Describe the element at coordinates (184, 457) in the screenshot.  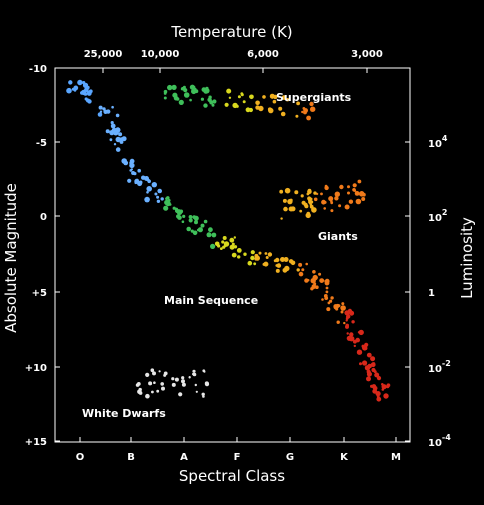
I see `spectral-tick-label: A` at that location.